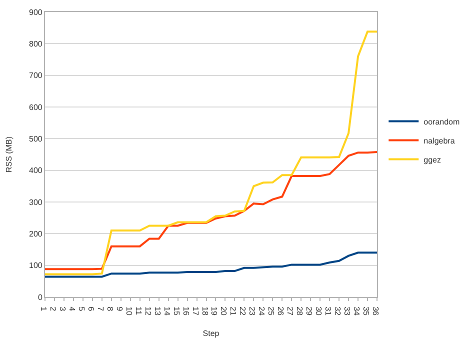 This screenshot has width=474, height=345. I want to click on x-tick-label: 8, so click(109, 309).